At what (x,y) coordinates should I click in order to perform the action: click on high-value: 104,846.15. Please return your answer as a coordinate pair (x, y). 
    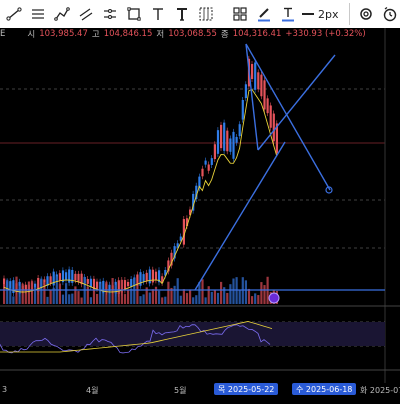
    Looking at the image, I should click on (128, 34).